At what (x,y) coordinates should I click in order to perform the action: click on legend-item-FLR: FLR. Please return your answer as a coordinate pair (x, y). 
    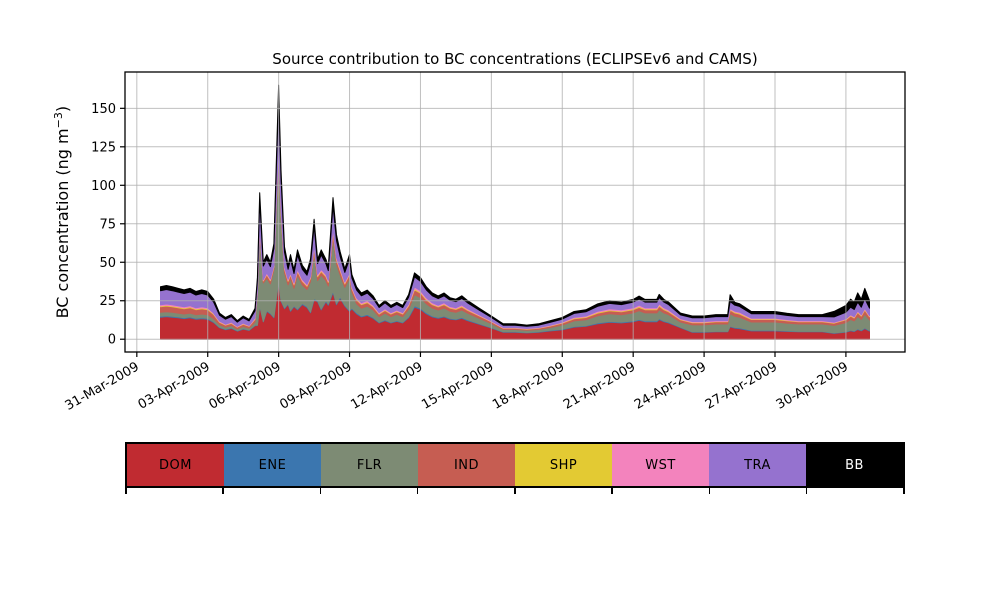
    Looking at the image, I should click on (369, 465).